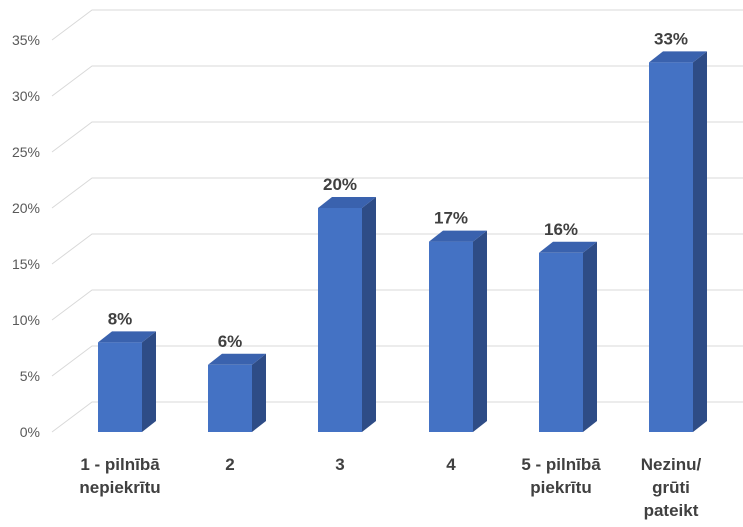 This screenshot has height=527, width=743. What do you see at coordinates (340, 184) in the screenshot?
I see `data-label: 20%` at bounding box center [340, 184].